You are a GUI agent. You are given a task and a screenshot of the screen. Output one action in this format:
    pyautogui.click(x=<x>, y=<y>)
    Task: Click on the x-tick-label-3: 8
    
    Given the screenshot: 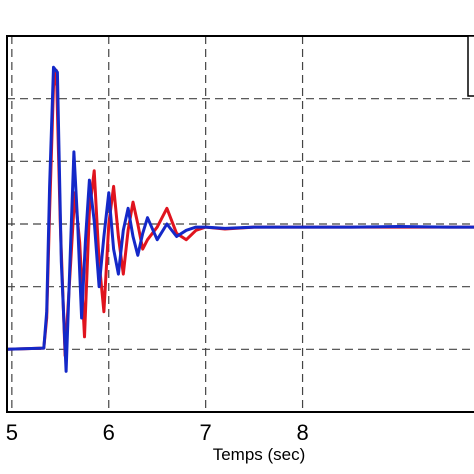 What is the action you would take?
    pyautogui.click(x=302, y=432)
    